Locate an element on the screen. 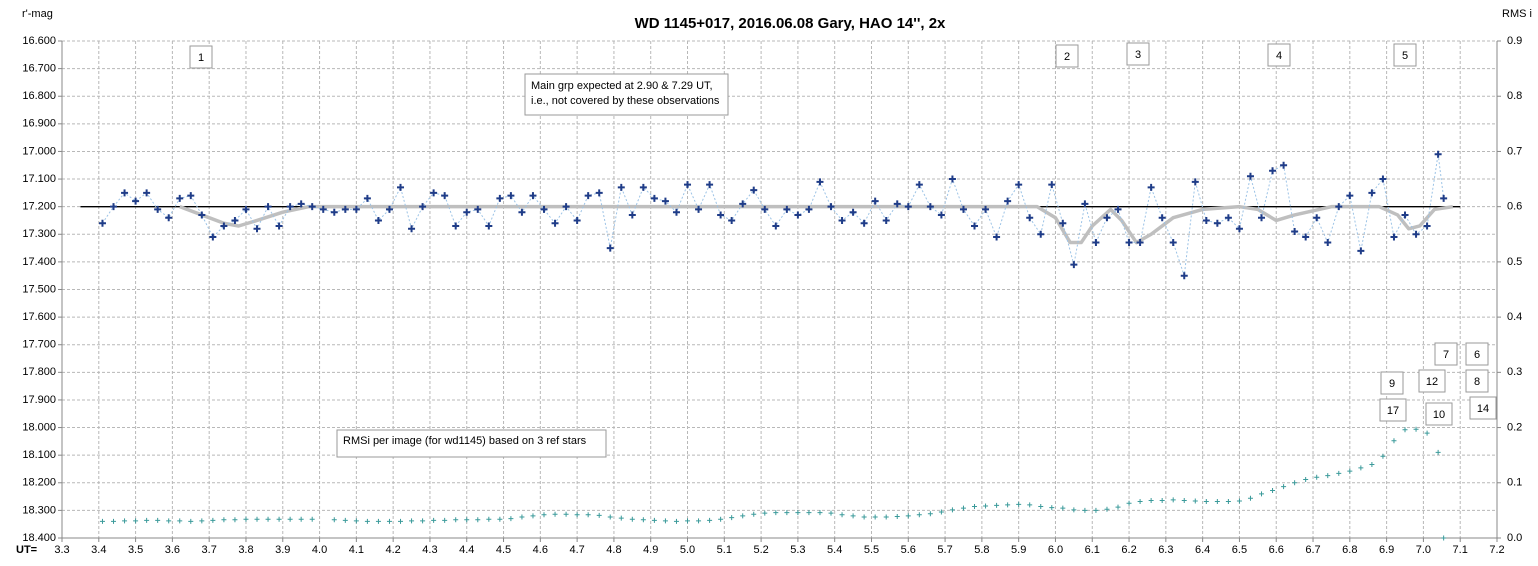  x-tick-label: 4.7 is located at coordinates (576, 550).